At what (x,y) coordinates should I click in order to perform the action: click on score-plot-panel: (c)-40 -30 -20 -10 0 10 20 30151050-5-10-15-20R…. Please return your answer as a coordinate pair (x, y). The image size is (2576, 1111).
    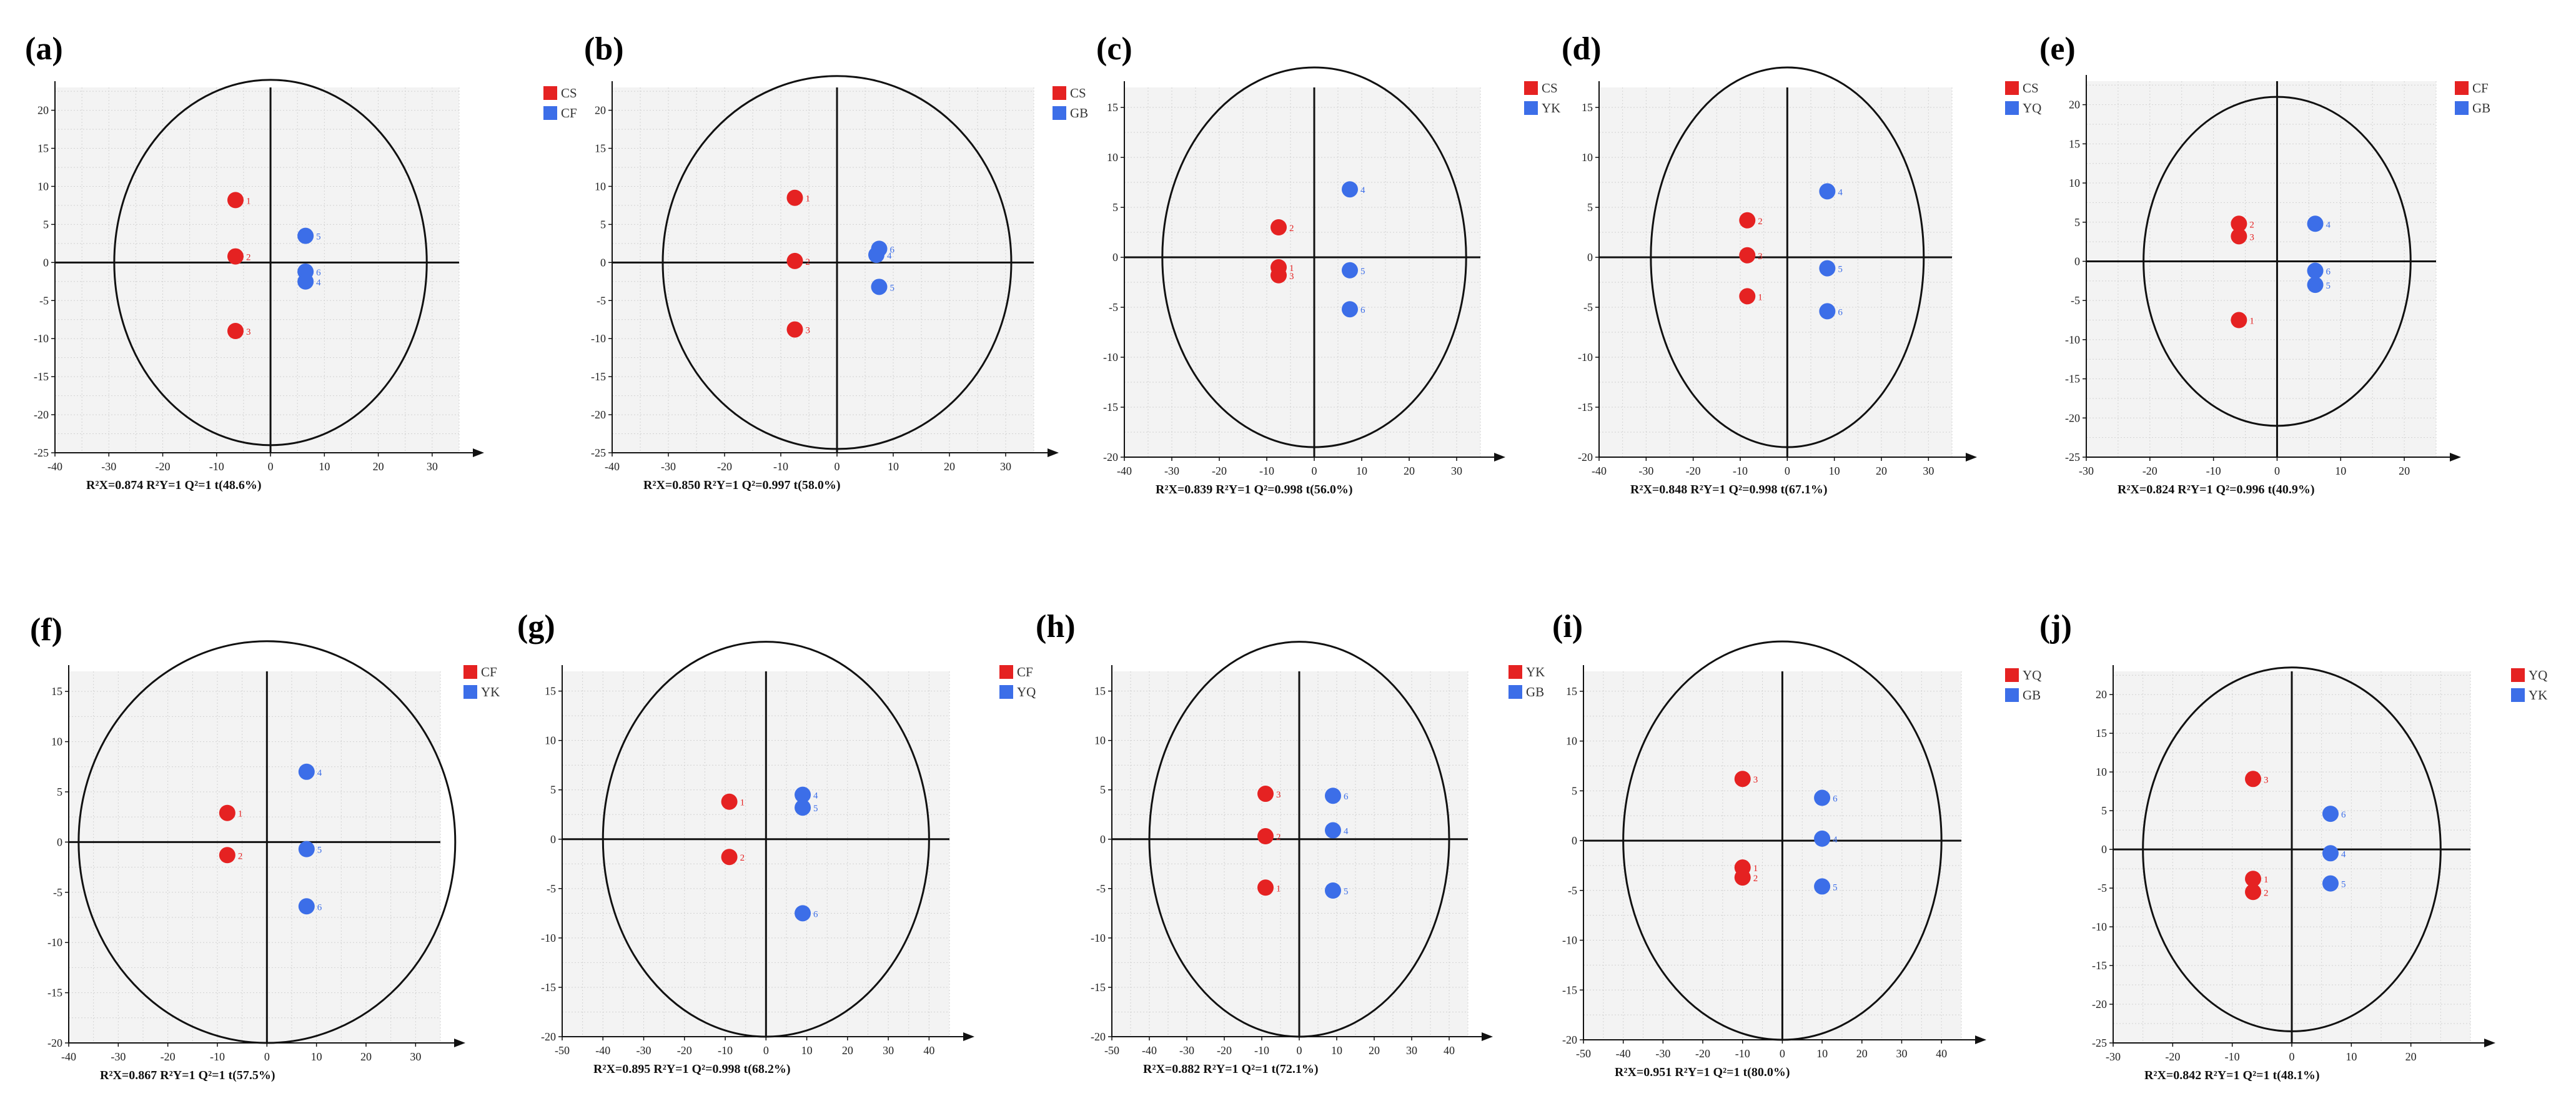
    Looking at the image, I should click on (1328, 263).